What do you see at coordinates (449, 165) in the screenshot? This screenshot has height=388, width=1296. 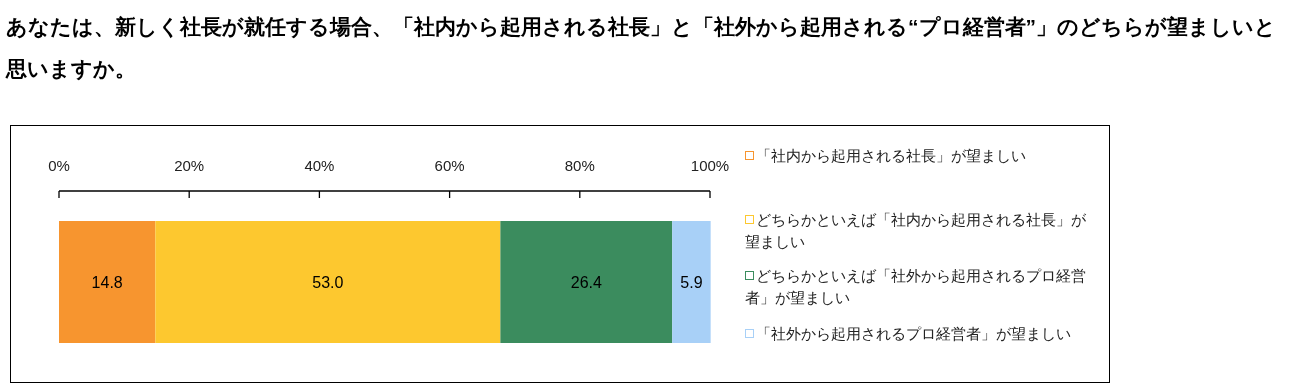 I see `x-tick-label: 60%` at bounding box center [449, 165].